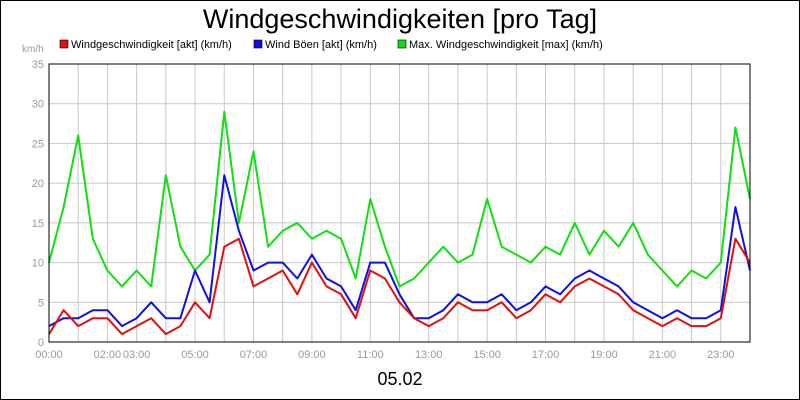 The image size is (800, 400). What do you see at coordinates (41, 303) in the screenshot?
I see `y-tick-label: 5` at bounding box center [41, 303].